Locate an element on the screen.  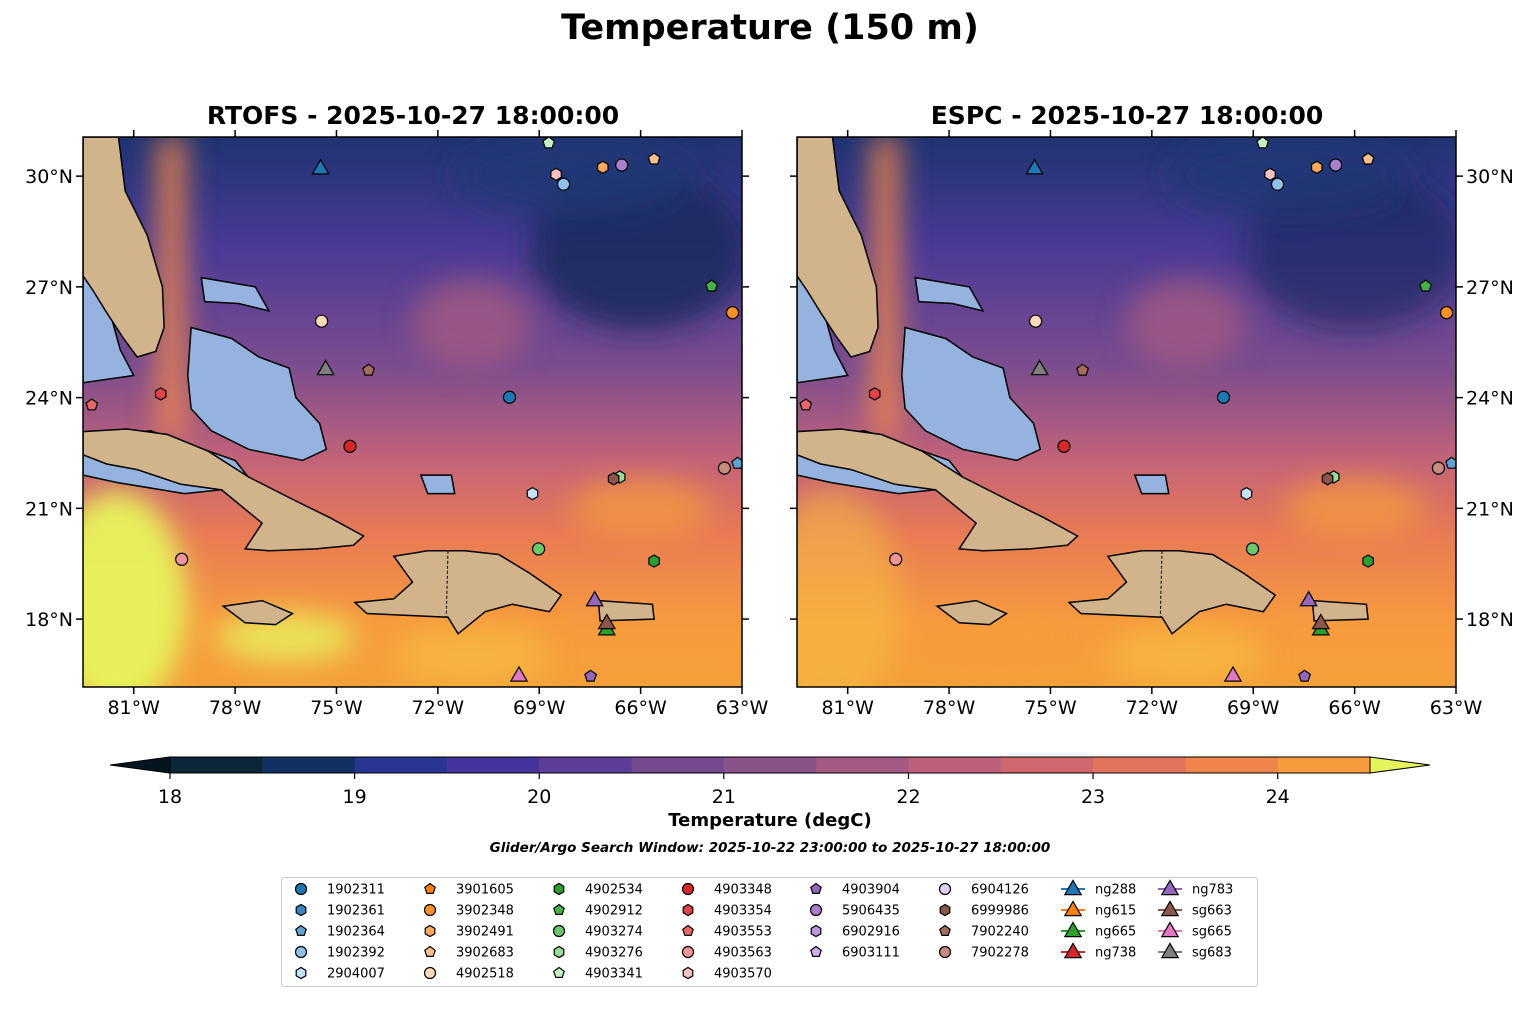
lat-tick-label: 27°N is located at coordinates (49, 288).